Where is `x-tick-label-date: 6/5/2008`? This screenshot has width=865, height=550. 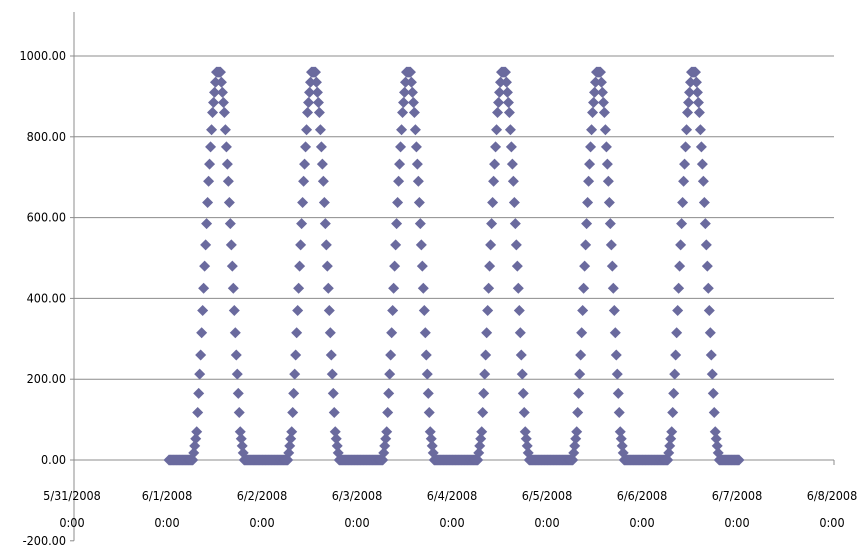 x-tick-label-date: 6/5/2008 is located at coordinates (547, 495).